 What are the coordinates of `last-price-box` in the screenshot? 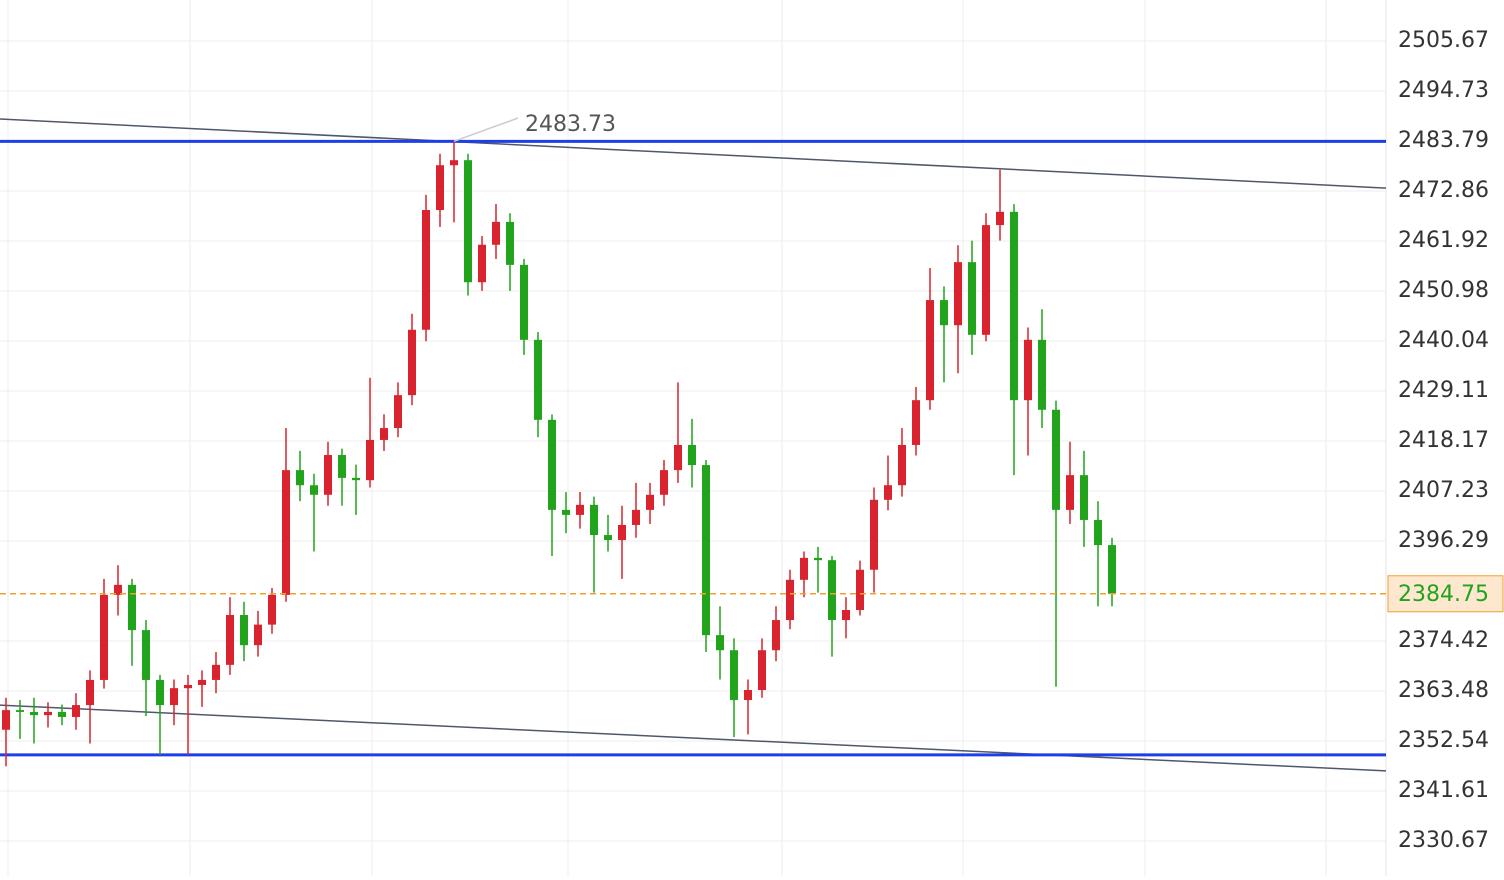 It's located at (1445, 594).